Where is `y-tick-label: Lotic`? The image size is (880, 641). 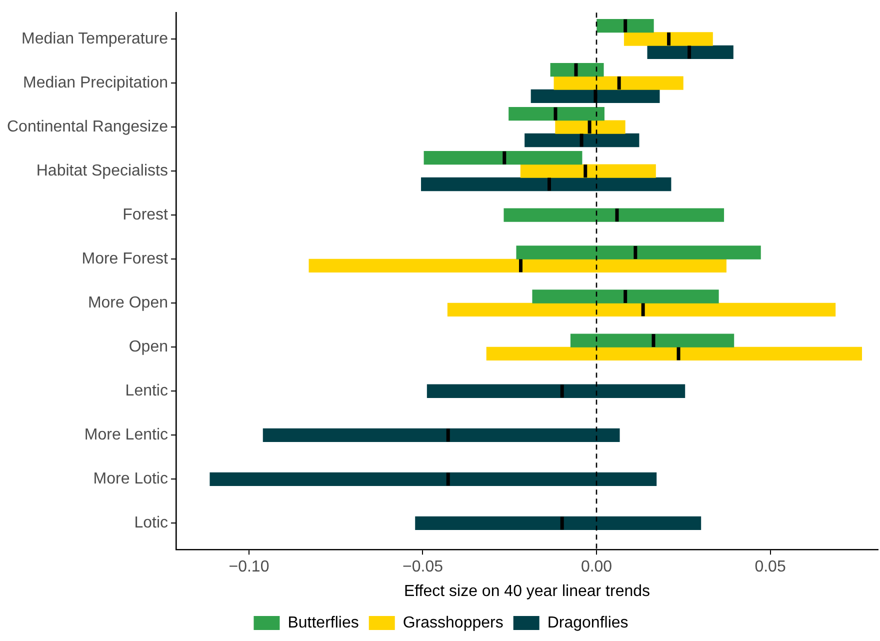 y-tick-label: Lotic is located at coordinates (151, 523).